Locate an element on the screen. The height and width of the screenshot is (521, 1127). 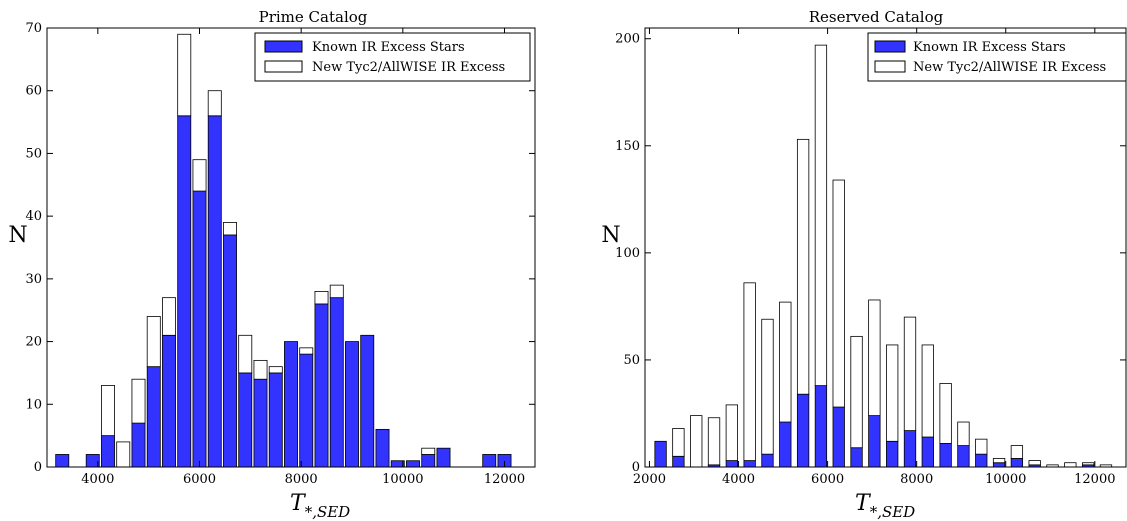
reserved-x-axis-label-sub: *,SED is located at coordinates (893, 512).